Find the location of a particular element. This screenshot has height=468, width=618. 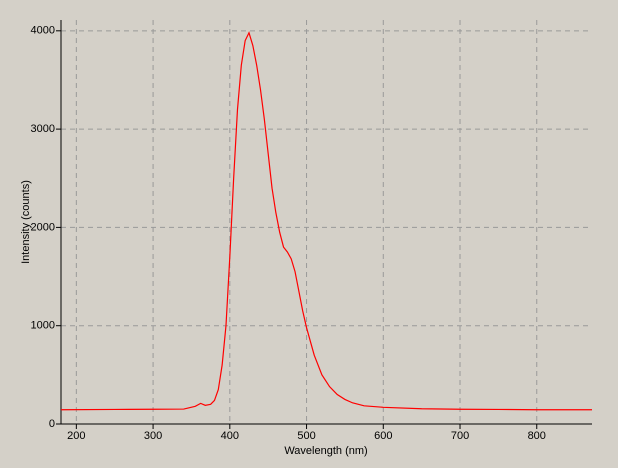

y-tick-label: 0 is located at coordinates (52, 424).